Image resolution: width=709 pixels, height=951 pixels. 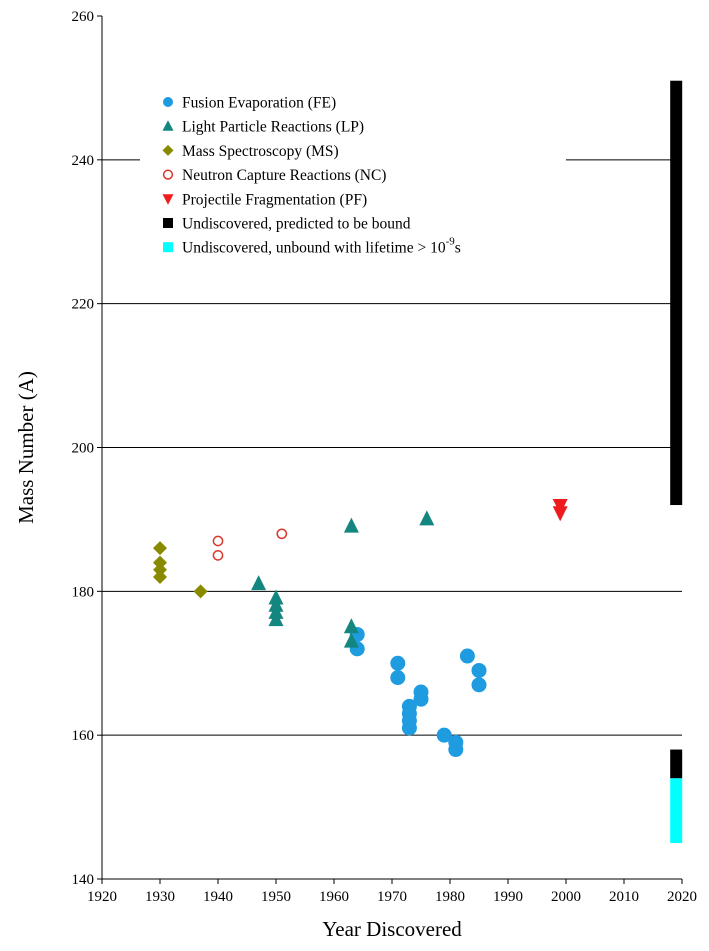 What do you see at coordinates (273, 127) in the screenshot?
I see `legend-label-1: Light Particle Reactions (LP)` at bounding box center [273, 127].